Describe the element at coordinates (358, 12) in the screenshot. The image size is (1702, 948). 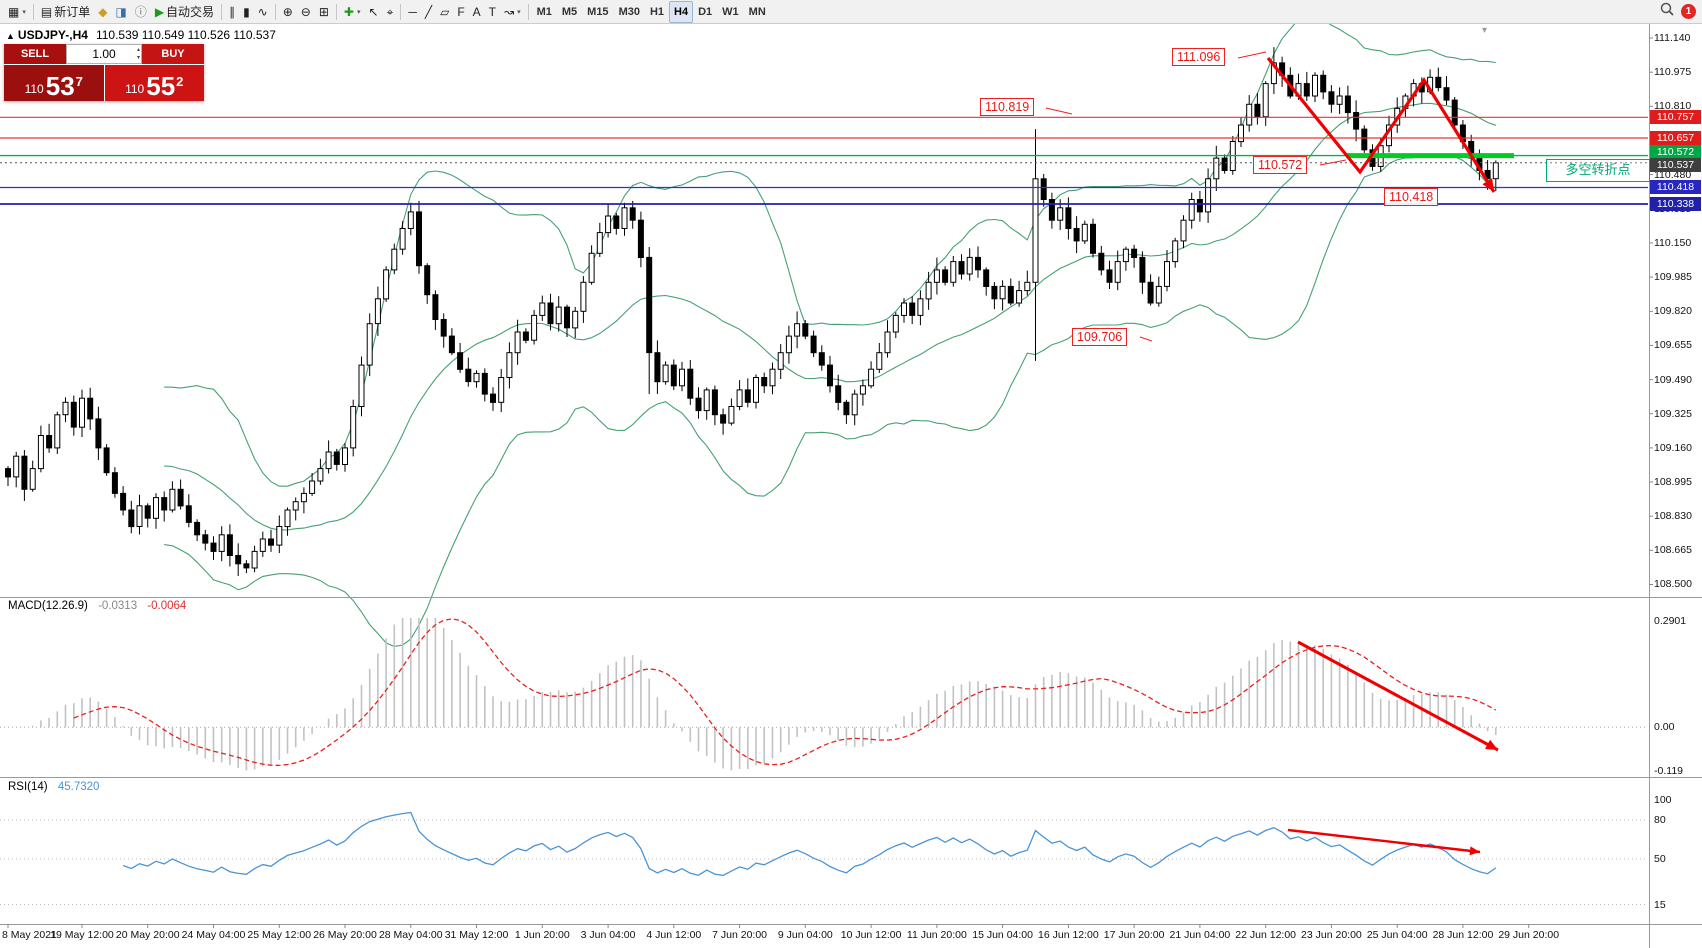
I see `indicators-dropdown-caret: ▾` at that location.